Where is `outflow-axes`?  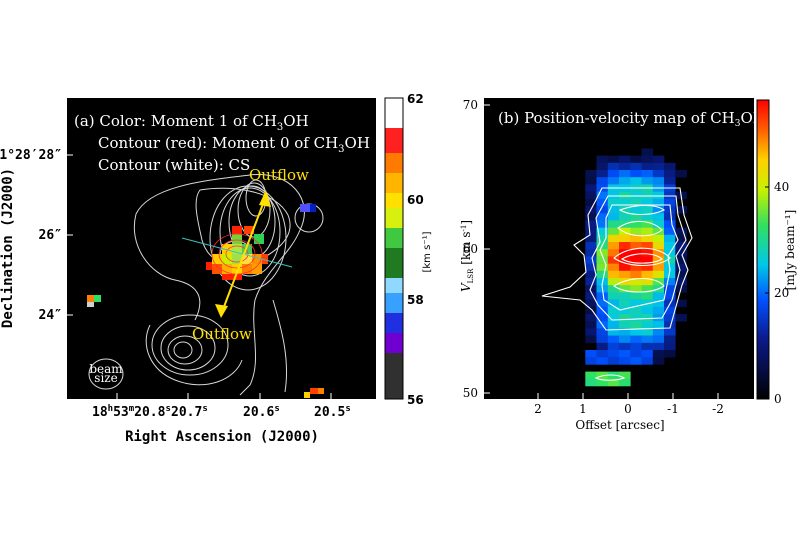
outflow-axes is located at coordinates (237, 254).